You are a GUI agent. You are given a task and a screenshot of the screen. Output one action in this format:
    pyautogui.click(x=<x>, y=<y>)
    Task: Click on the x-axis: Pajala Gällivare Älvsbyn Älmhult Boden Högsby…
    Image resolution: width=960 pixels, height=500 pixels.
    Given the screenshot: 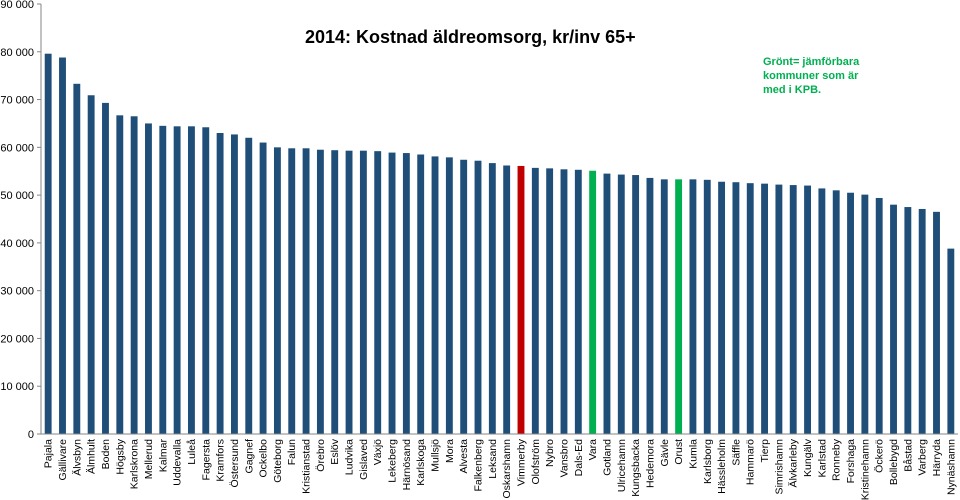 What is the action you would take?
    pyautogui.click(x=499, y=466)
    